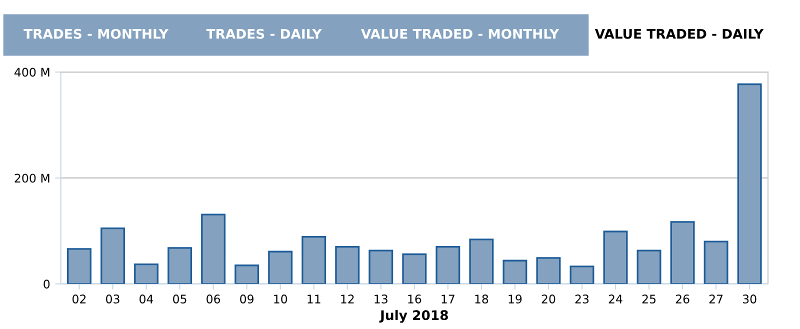 The height and width of the screenshot is (329, 800). I want to click on x-tick-label: 02, so click(79, 299).